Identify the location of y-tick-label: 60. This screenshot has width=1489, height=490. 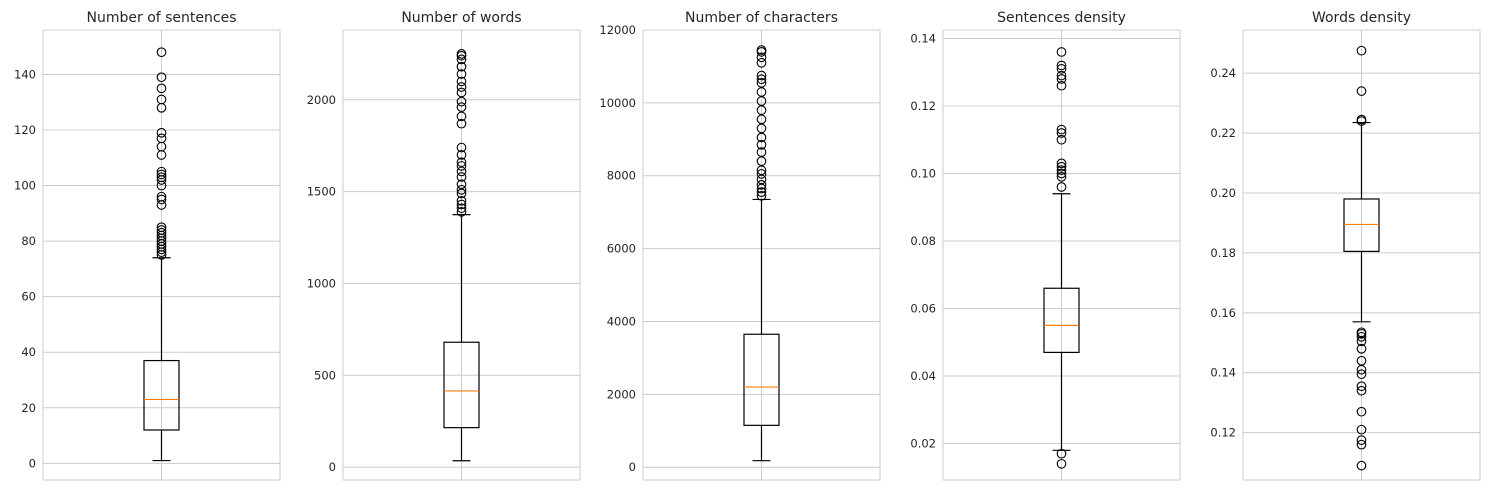
(28, 297).